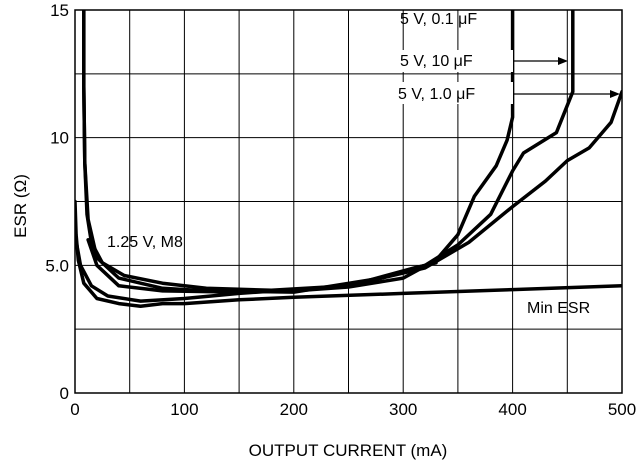  What do you see at coordinates (512, 409) in the screenshot?
I see `x-tick-label: 400` at bounding box center [512, 409].